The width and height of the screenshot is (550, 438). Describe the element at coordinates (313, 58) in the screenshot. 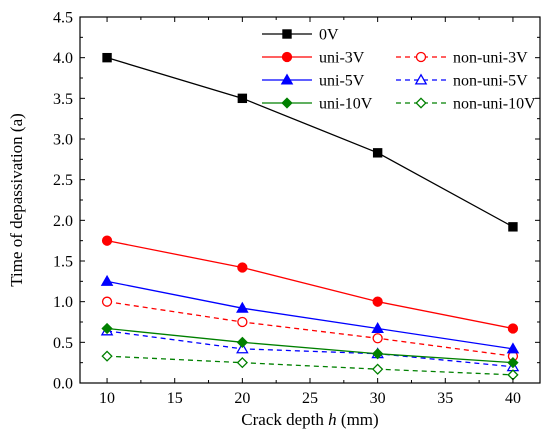

I see `legend-item-uni-3v: uni-3V` at that location.